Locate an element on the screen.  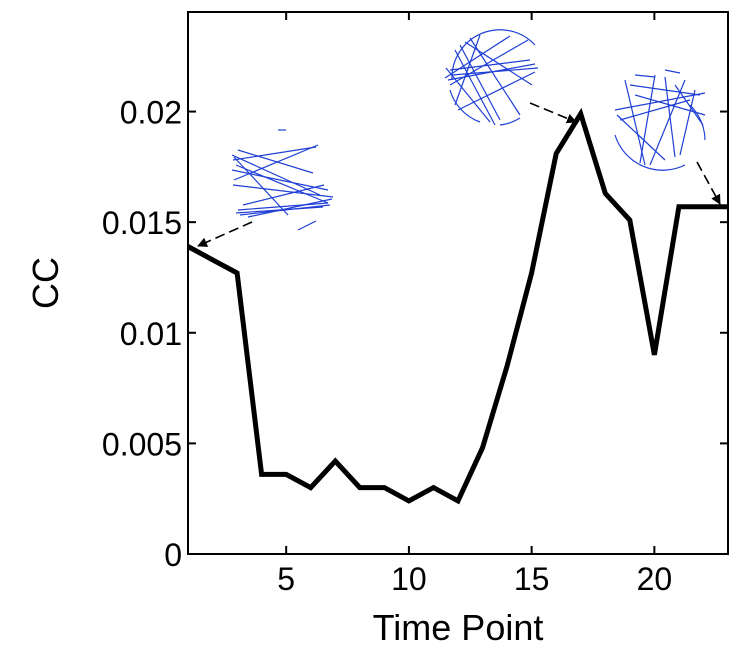
y-tick-label: 0.005 is located at coordinates (142, 444).